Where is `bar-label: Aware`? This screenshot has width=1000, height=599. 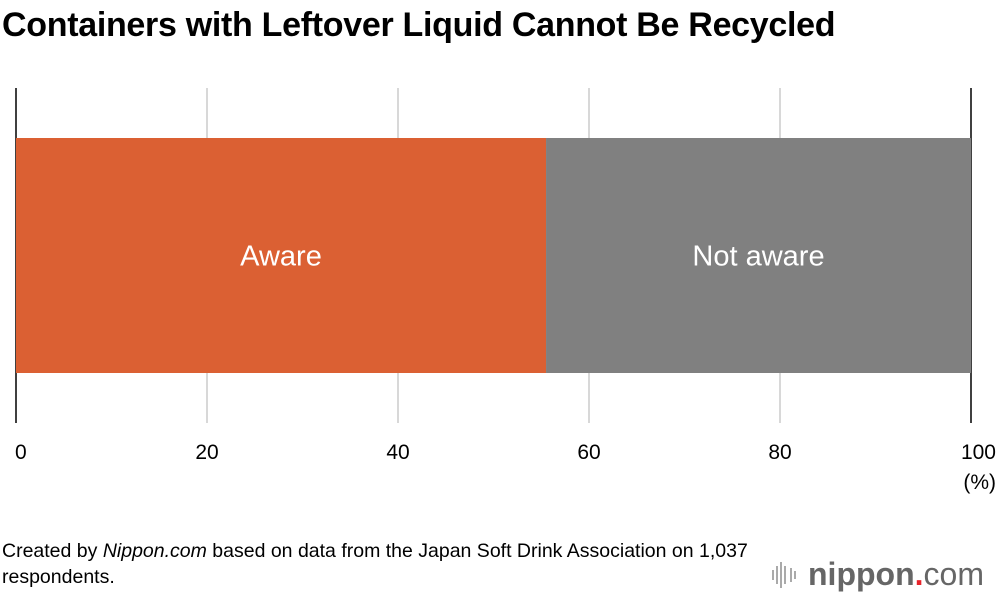
bar-label: Aware is located at coordinates (281, 257).